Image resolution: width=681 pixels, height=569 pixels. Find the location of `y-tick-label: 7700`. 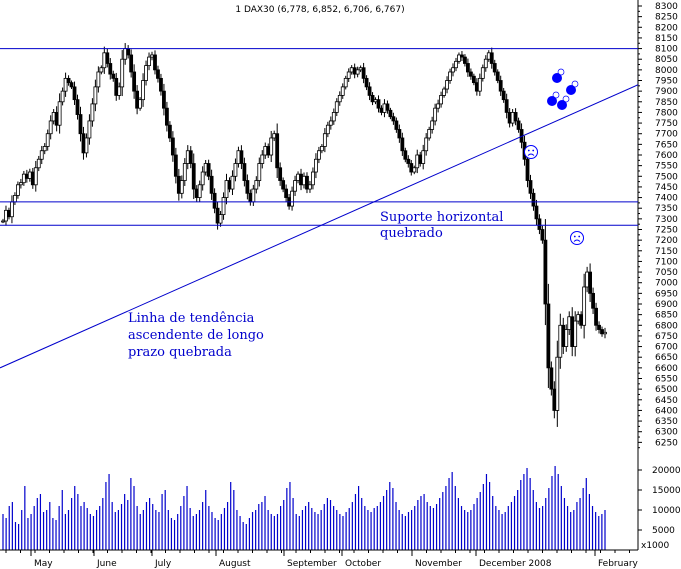

y-tick-label: 7700 is located at coordinates (666, 135).